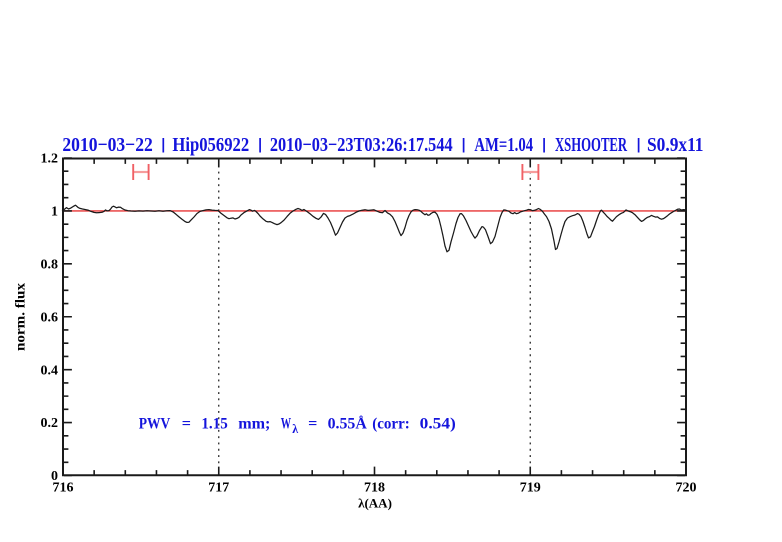 The height and width of the screenshot is (542, 782). Describe the element at coordinates (155, 423) in the screenshot. I see `svg-text: PWV` at that location.